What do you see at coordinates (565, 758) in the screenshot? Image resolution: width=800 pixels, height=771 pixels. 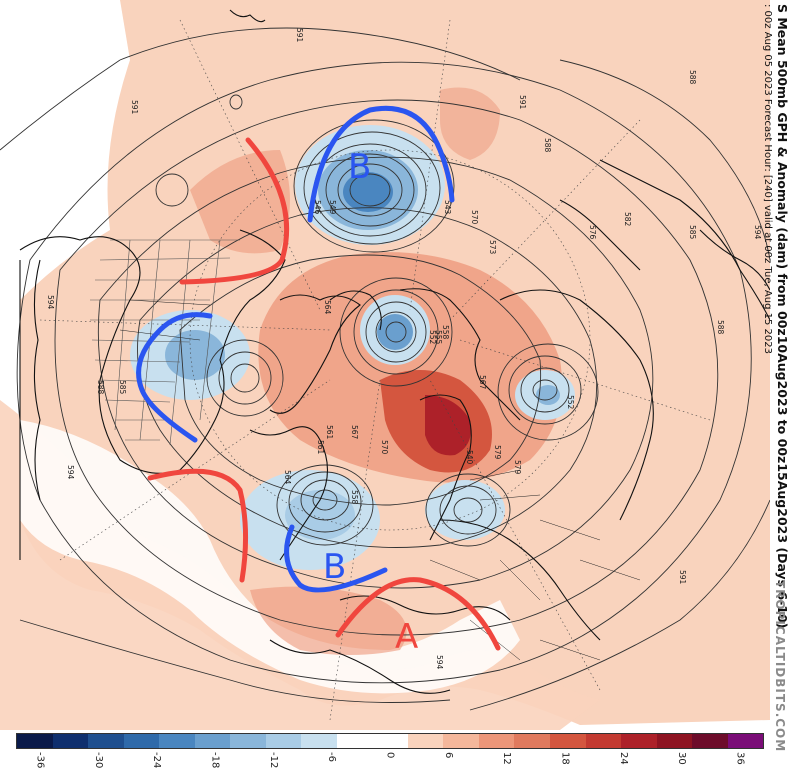 I see `colorbar-tick-label: 18` at bounding box center [565, 758].